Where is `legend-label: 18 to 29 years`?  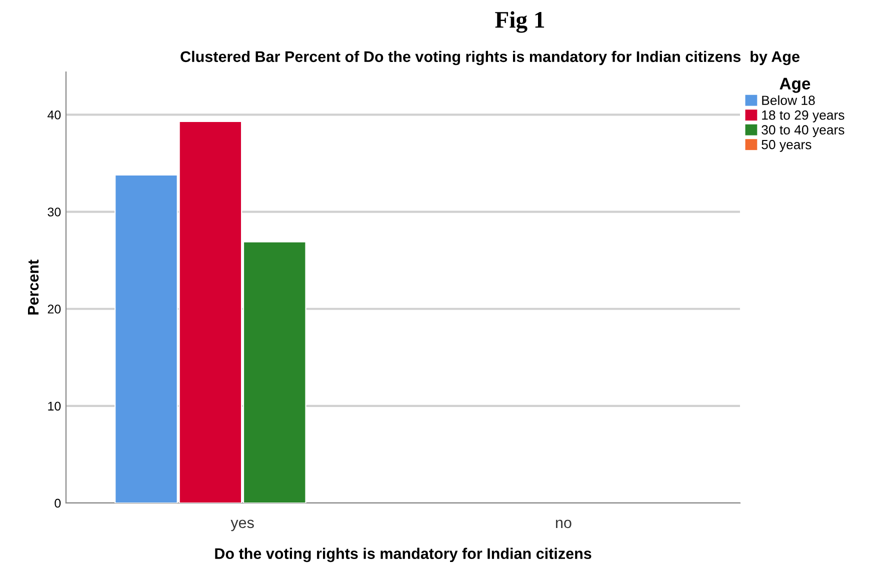 legend-label: 18 to 29 years is located at coordinates (803, 116).